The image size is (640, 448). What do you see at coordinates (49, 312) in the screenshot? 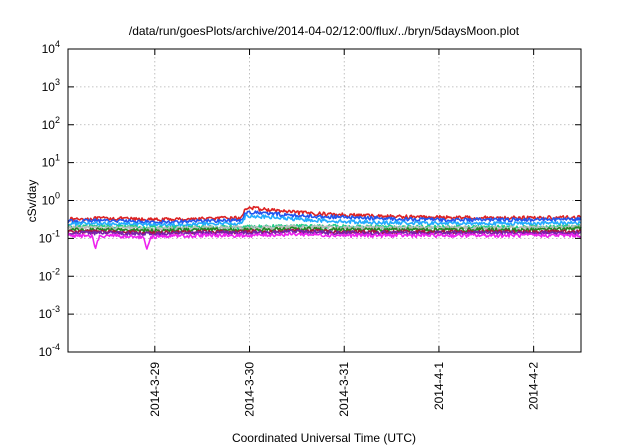
I see `y-tick-label: 10⁻³` at bounding box center [49, 312].